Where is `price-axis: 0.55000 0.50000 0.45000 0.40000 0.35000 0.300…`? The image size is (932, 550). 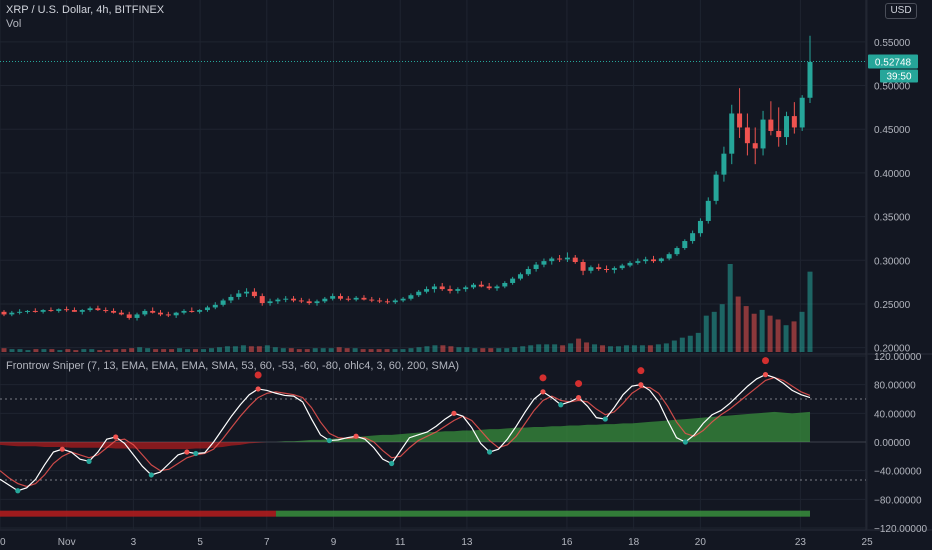 price-axis: 0.55000 0.50000 0.45000 0.40000 0.35000 0.300… is located at coordinates (901, 286).